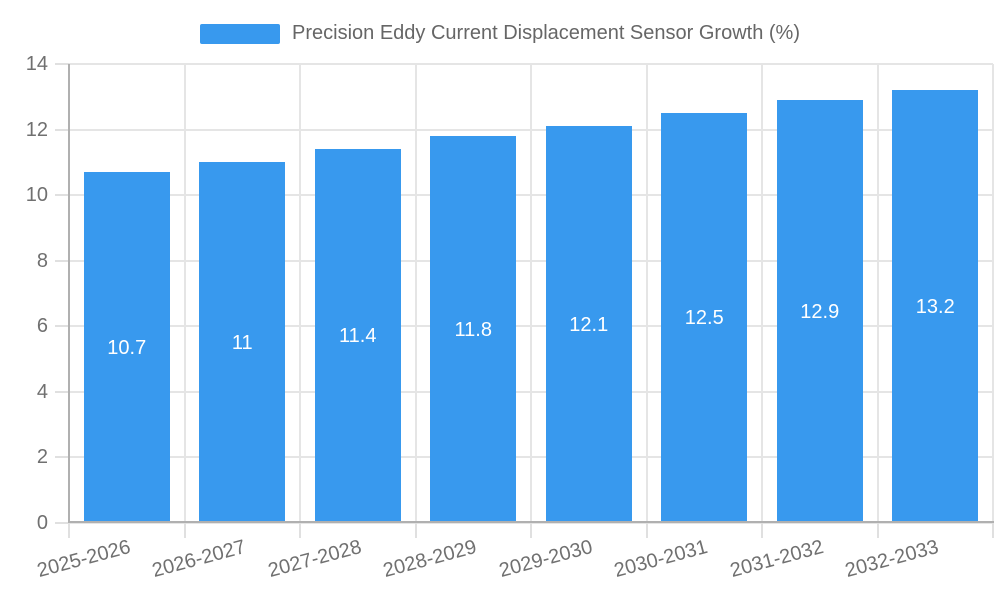 This screenshot has width=1000, height=600. I want to click on legend-swatch, so click(240, 33).